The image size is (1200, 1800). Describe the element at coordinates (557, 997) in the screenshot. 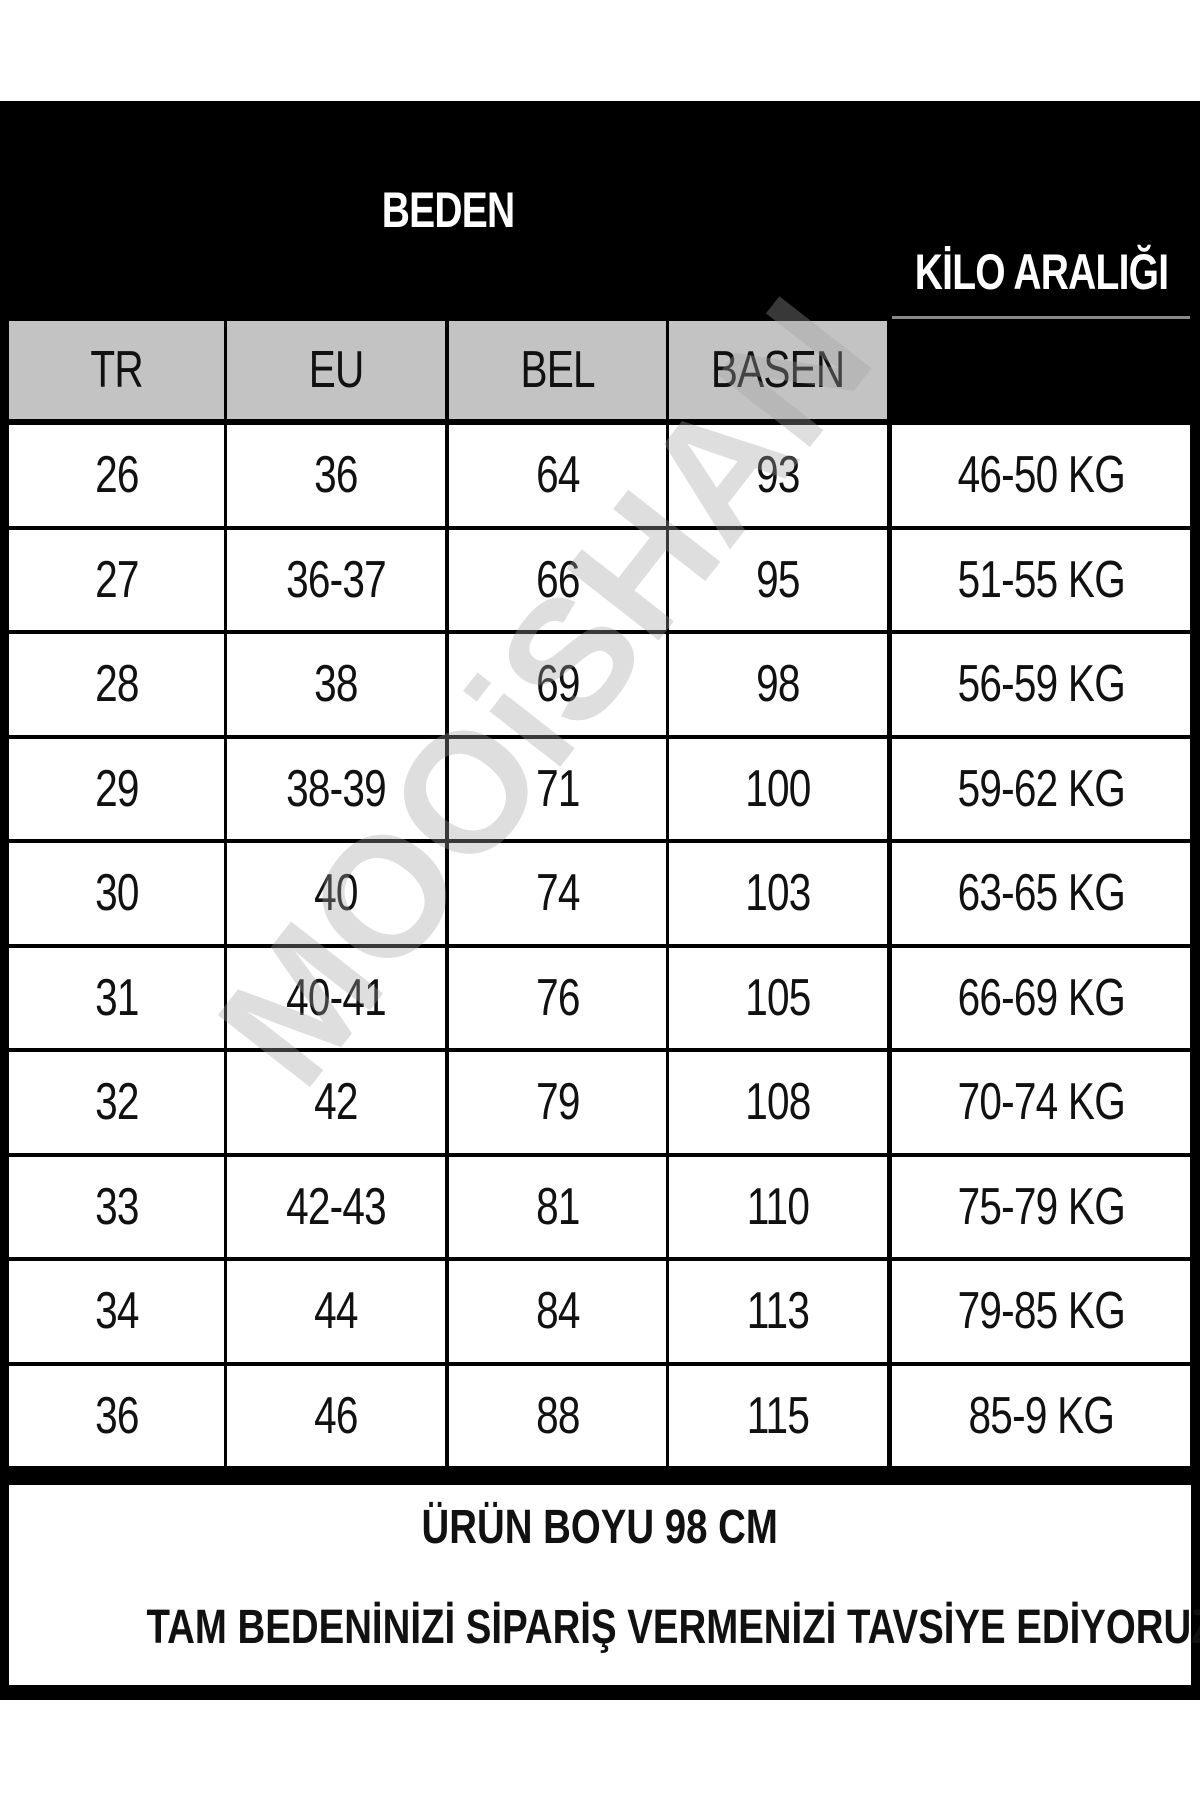

I see `table-cell: 76` at that location.